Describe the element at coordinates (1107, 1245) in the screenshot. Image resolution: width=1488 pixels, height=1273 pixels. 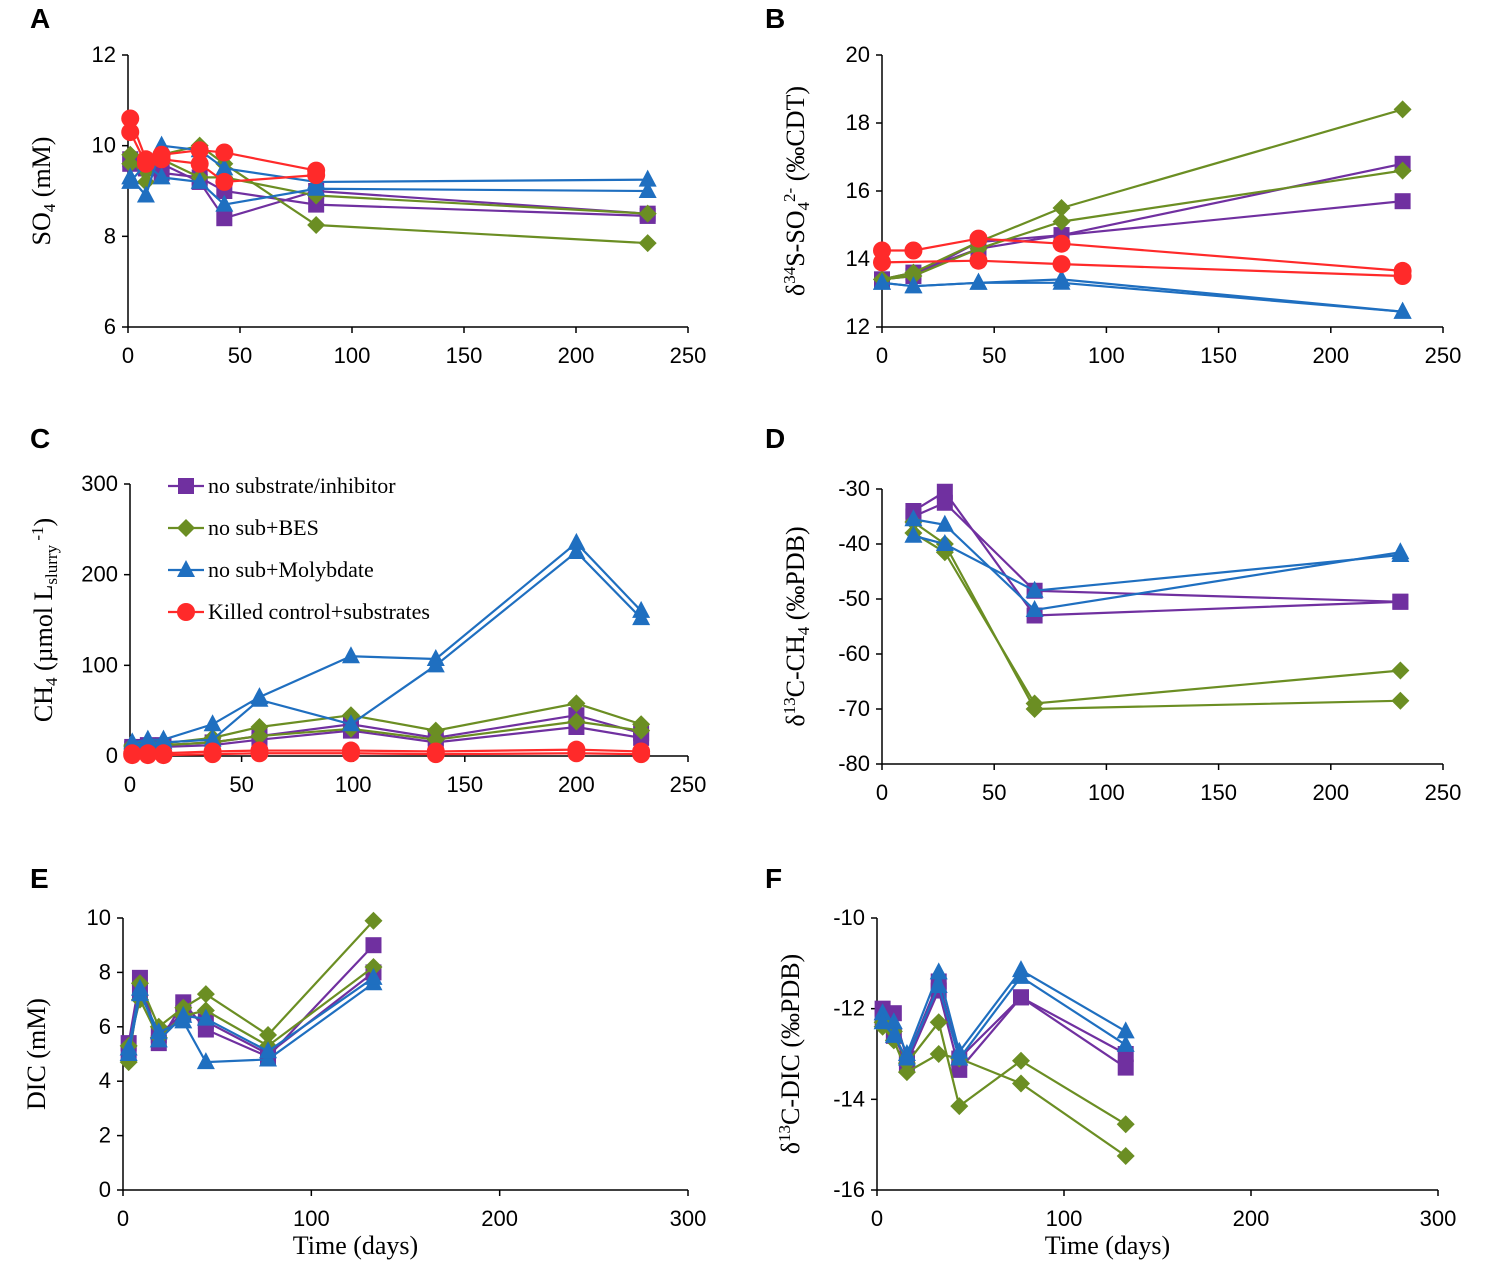
I see `x-axis-label: Time (days)` at that location.